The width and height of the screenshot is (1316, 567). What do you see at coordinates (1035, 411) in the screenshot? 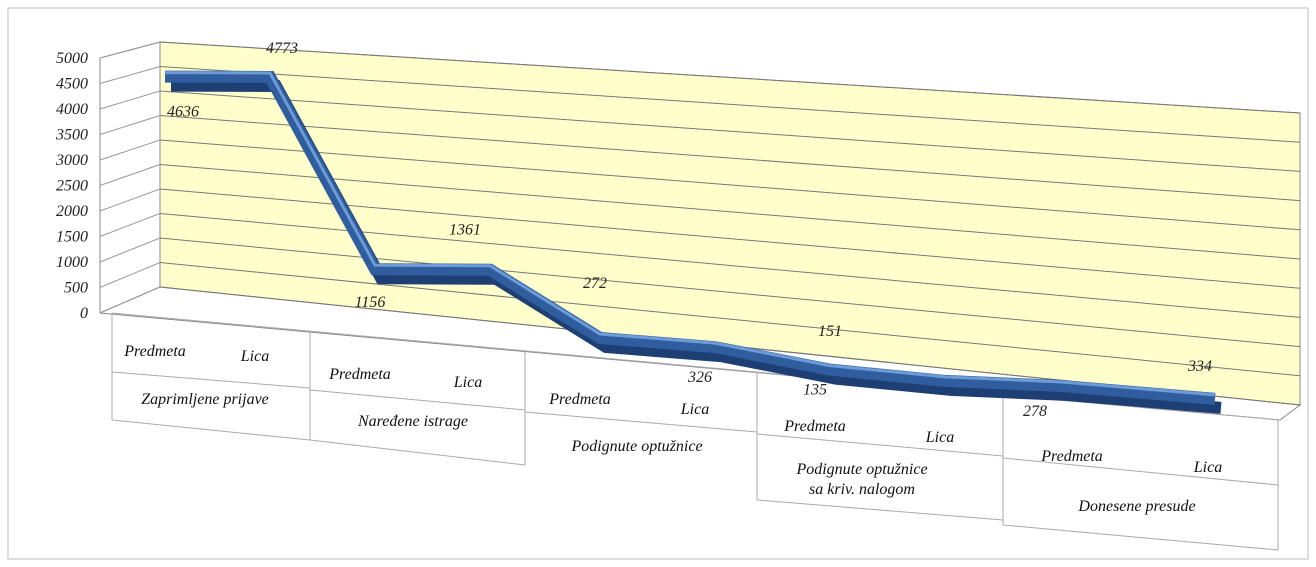
I see `data-label: 278` at bounding box center [1035, 411].